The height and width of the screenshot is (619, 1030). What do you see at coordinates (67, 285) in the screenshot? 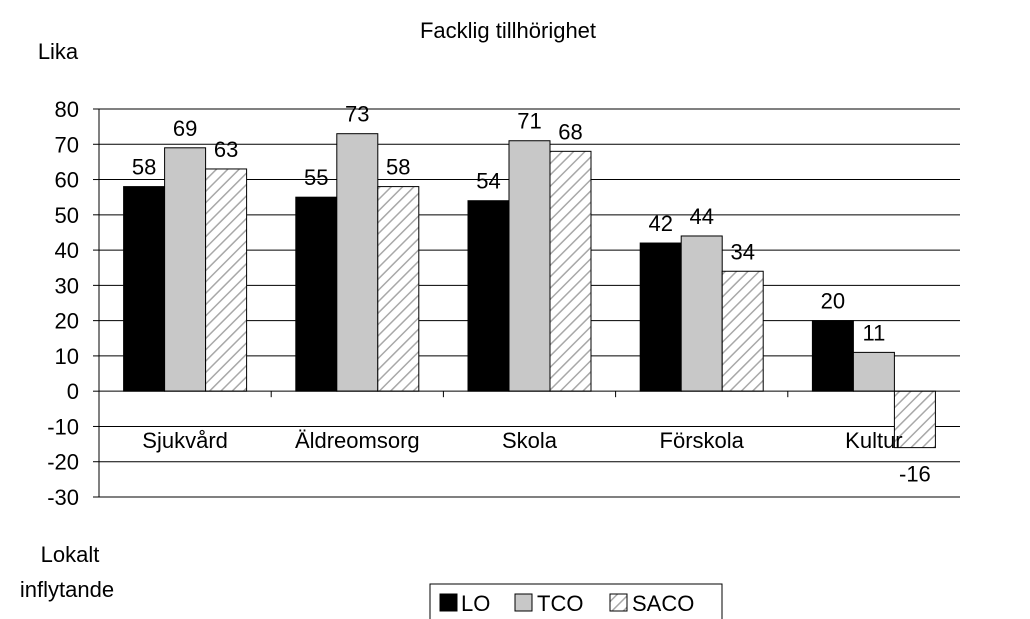
I see `y-tick-label: 30` at bounding box center [67, 285].